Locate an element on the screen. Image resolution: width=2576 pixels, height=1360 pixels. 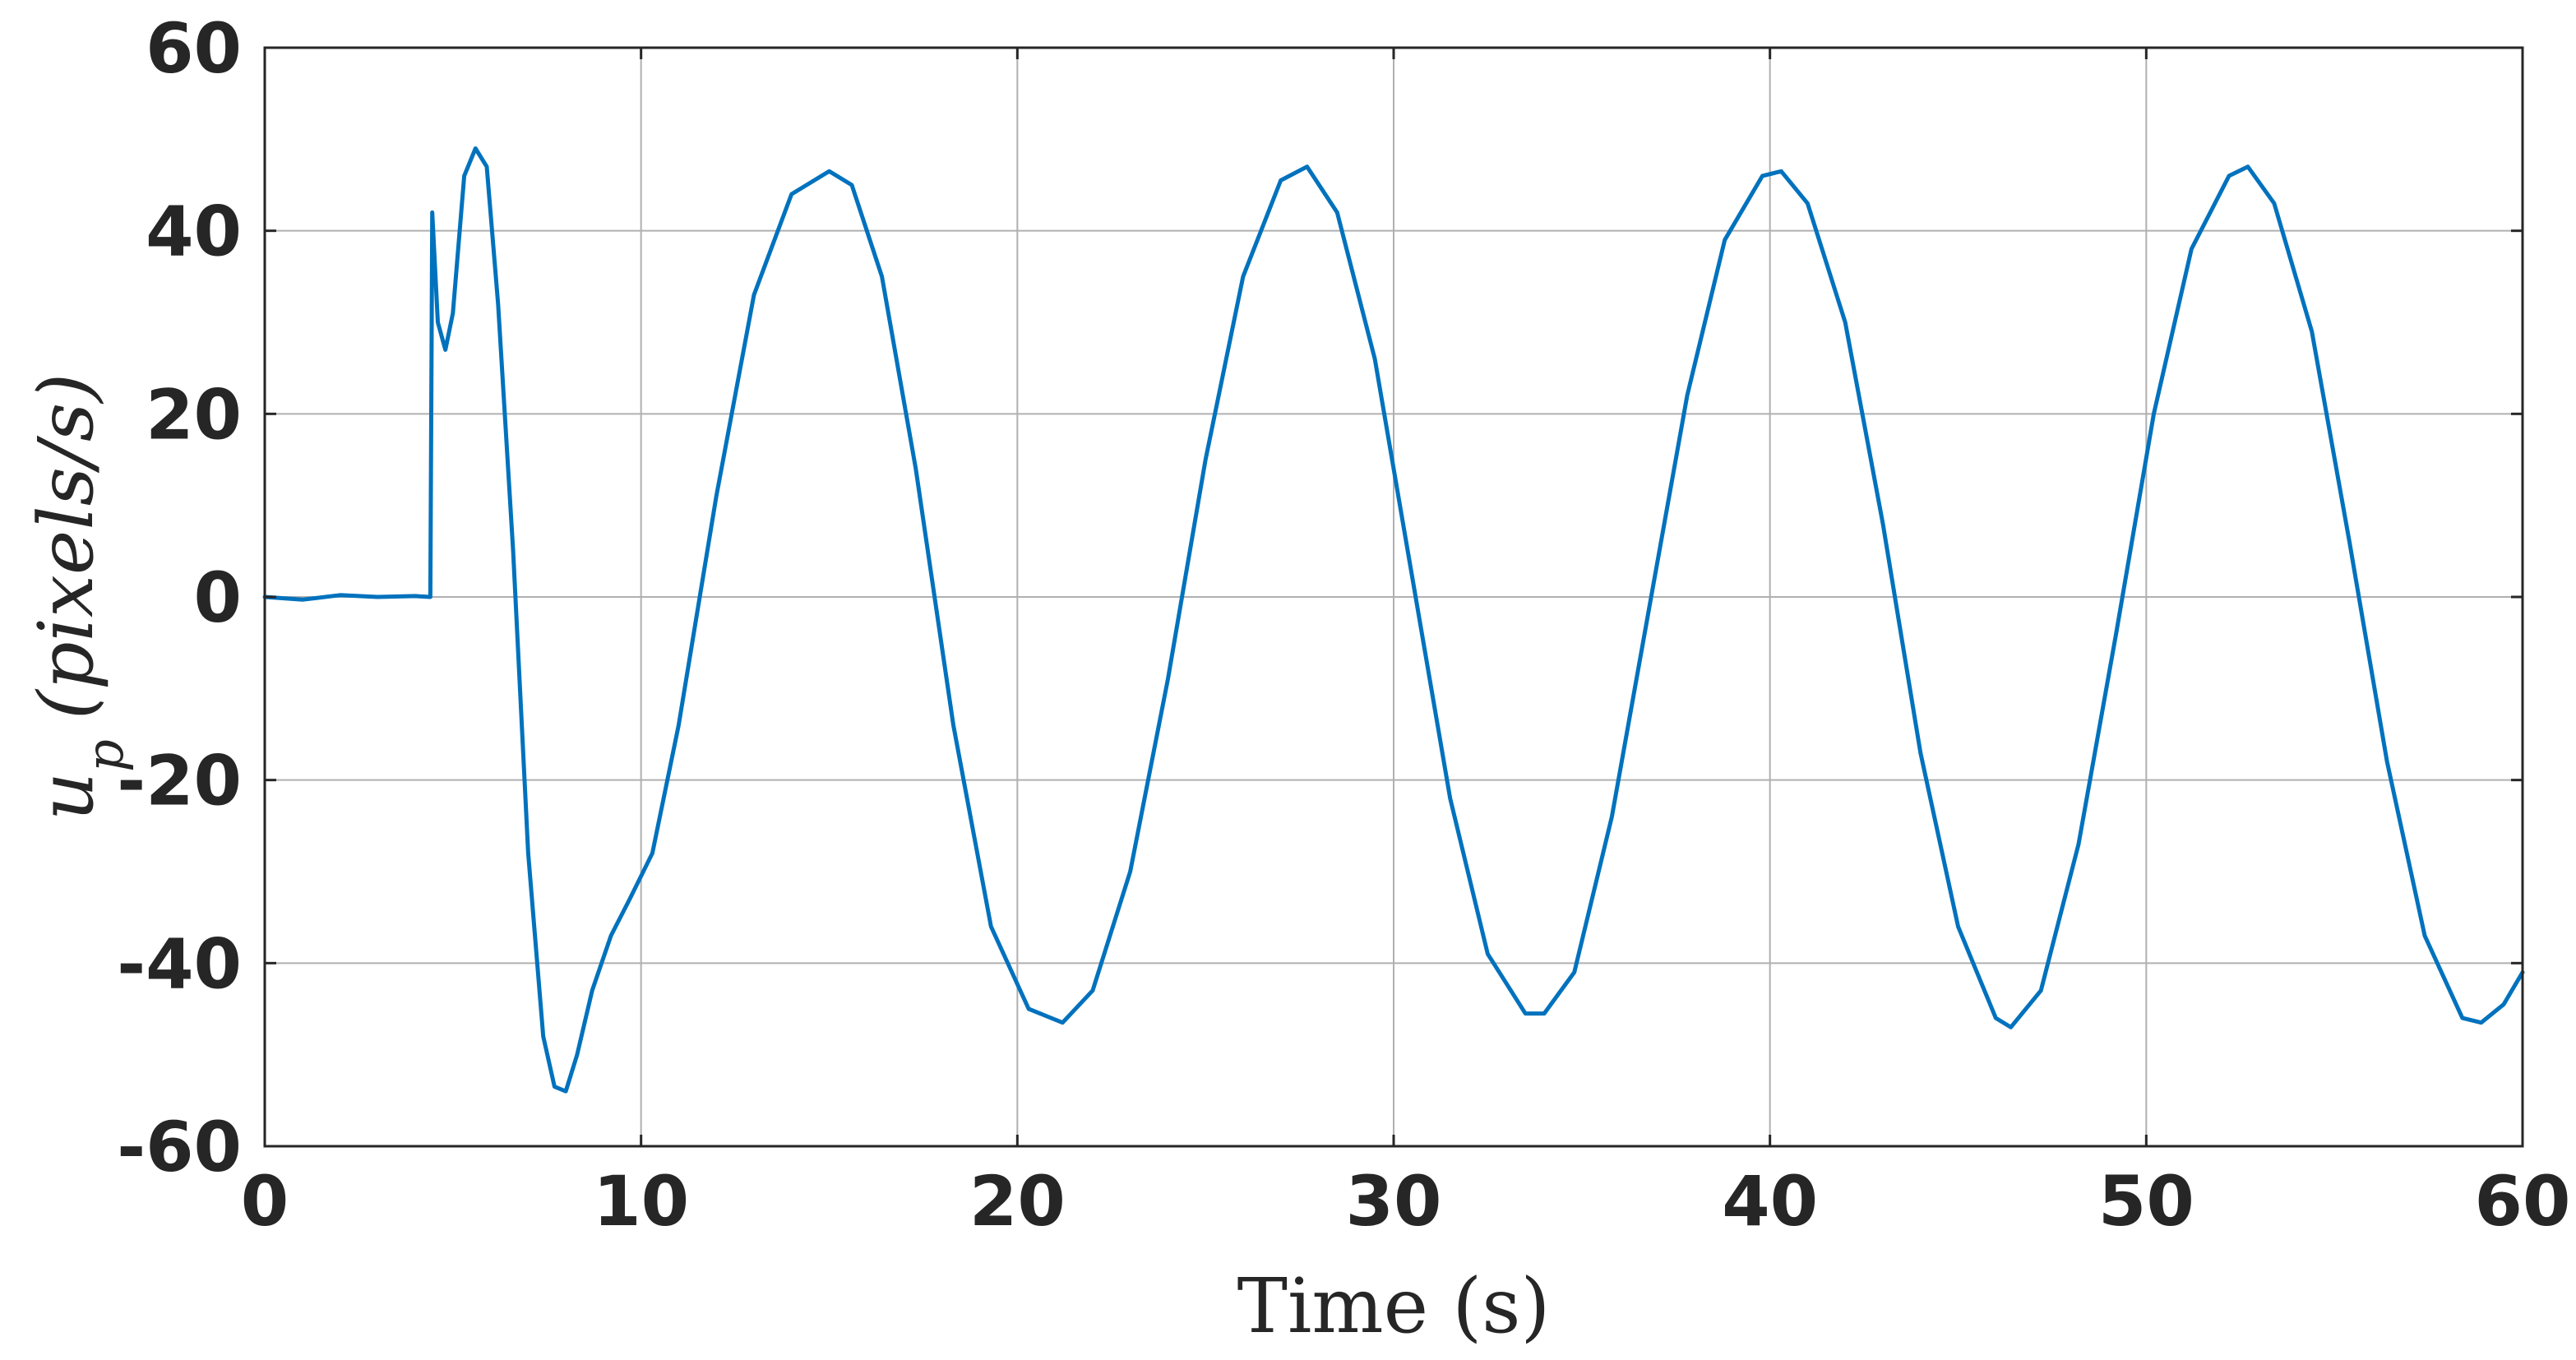
x-tick-labels: 0 10 20 30 40 50 60 is located at coordinates (1406, 1201).